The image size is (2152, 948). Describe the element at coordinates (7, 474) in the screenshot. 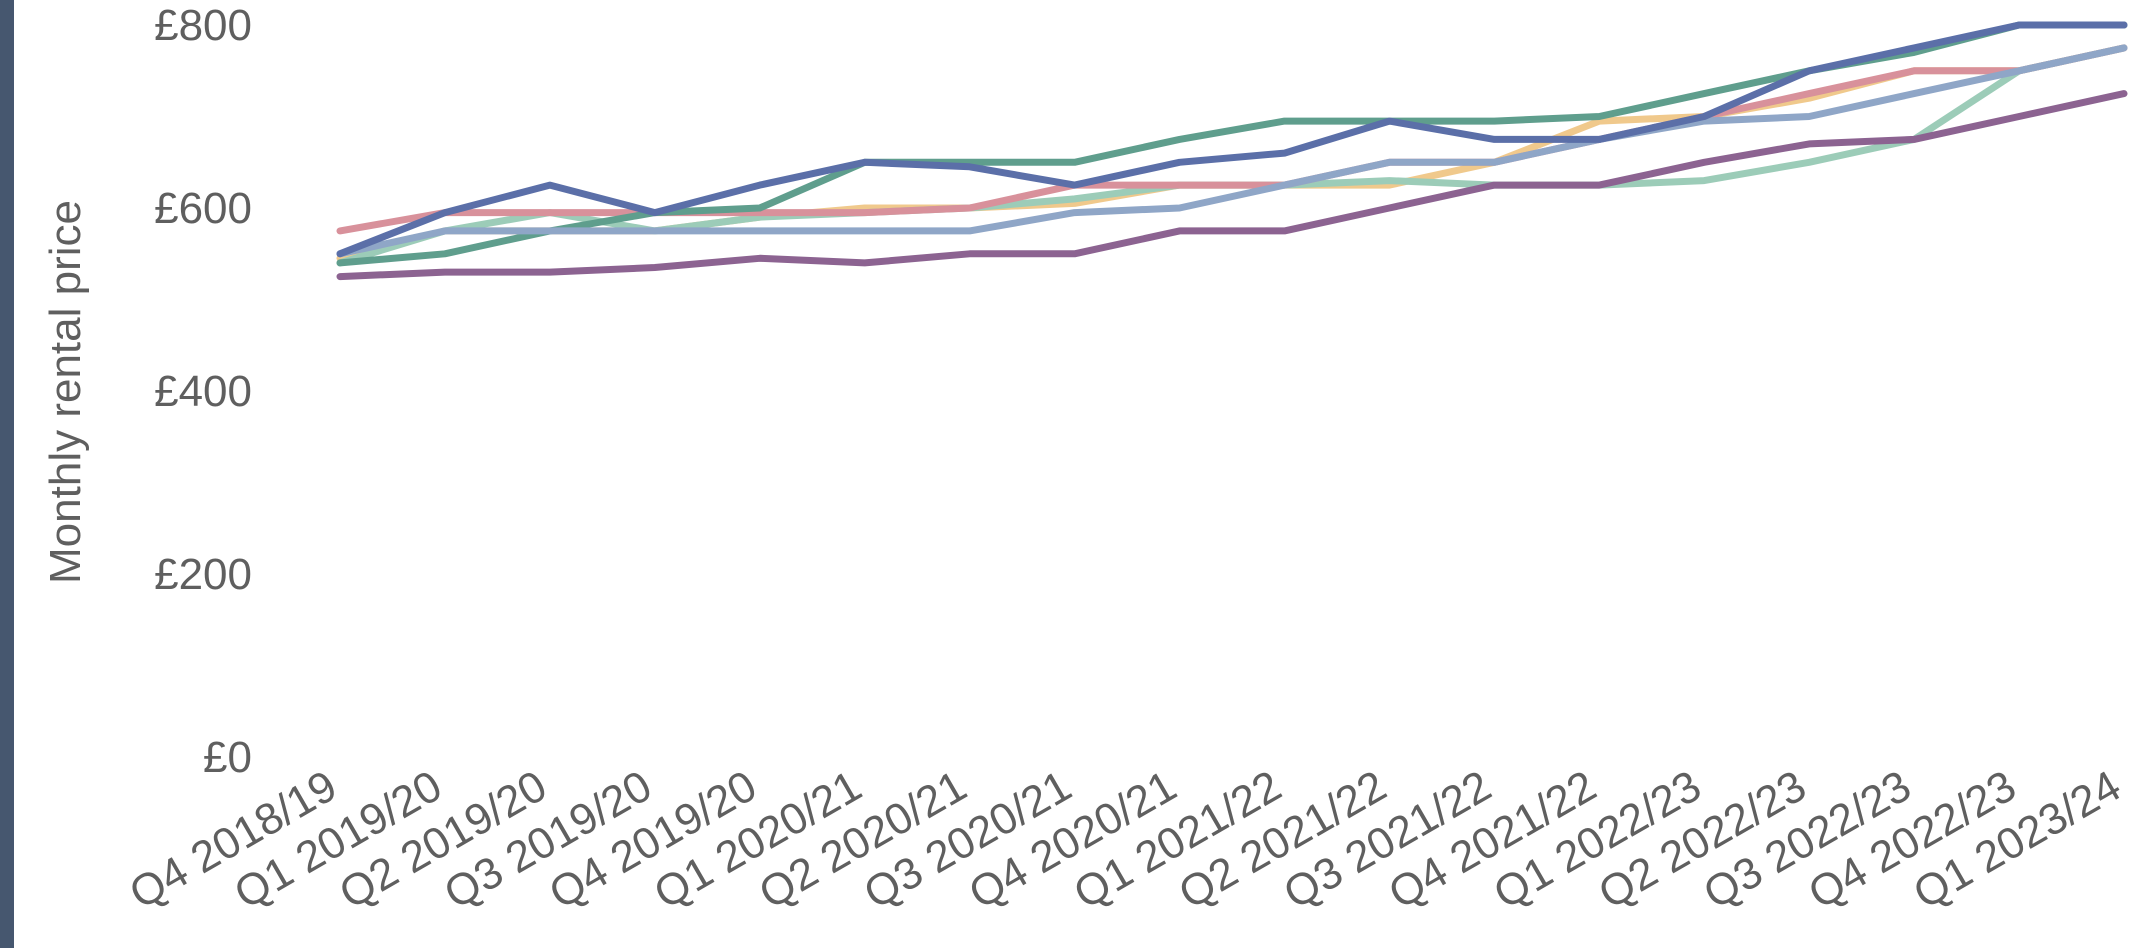

I see `left-edge-bar` at that location.